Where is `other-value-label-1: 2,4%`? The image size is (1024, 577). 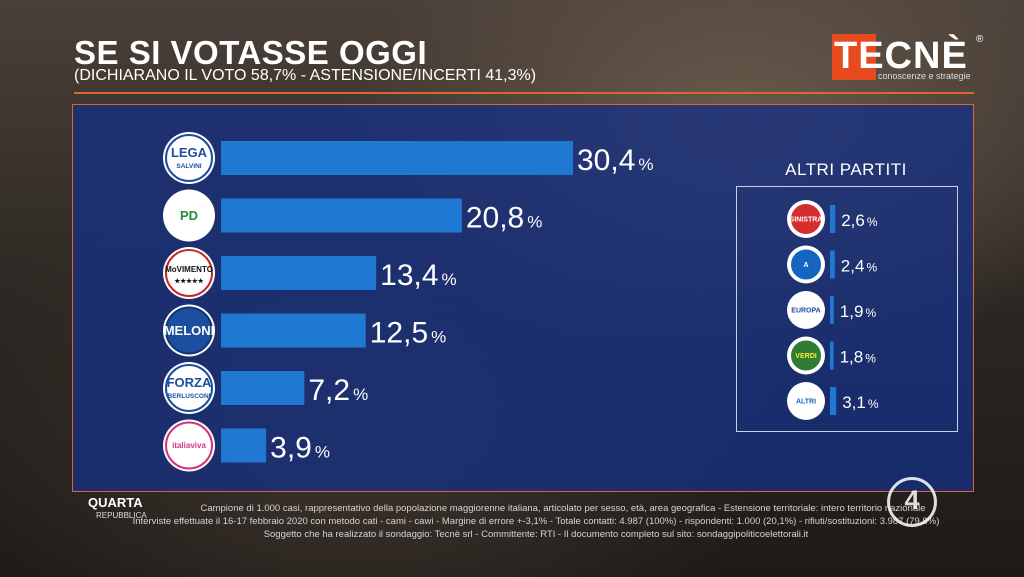
other-value-label-1: 2,4% is located at coordinates (859, 266).